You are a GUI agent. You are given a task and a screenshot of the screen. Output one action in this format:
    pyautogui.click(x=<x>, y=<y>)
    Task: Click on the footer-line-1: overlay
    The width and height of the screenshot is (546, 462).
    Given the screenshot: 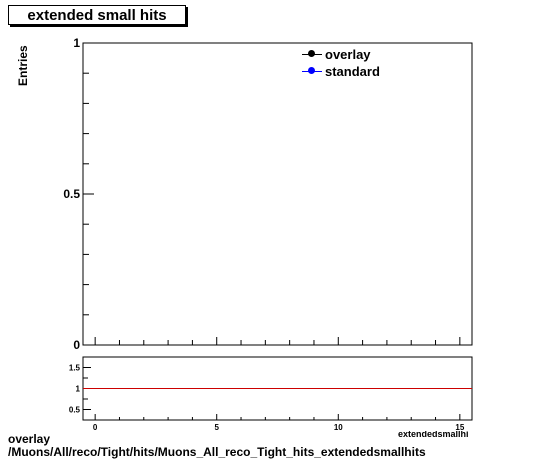 What is the action you would take?
    pyautogui.click(x=29, y=439)
    